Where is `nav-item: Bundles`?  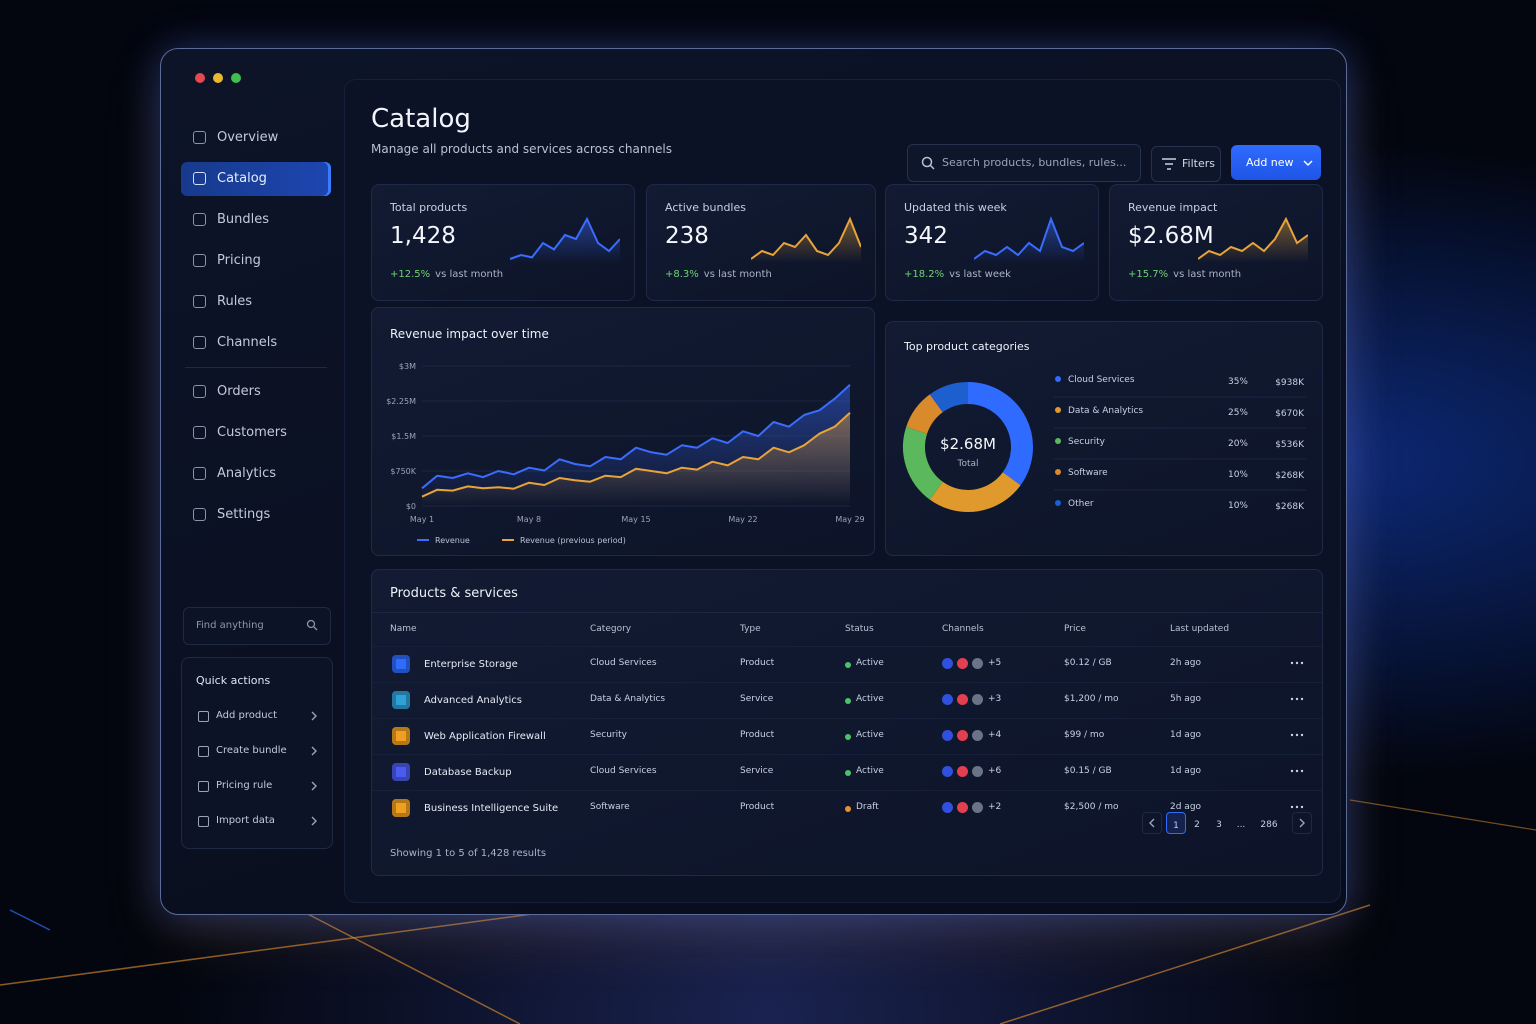
nav-item: Bundles is located at coordinates (256, 220).